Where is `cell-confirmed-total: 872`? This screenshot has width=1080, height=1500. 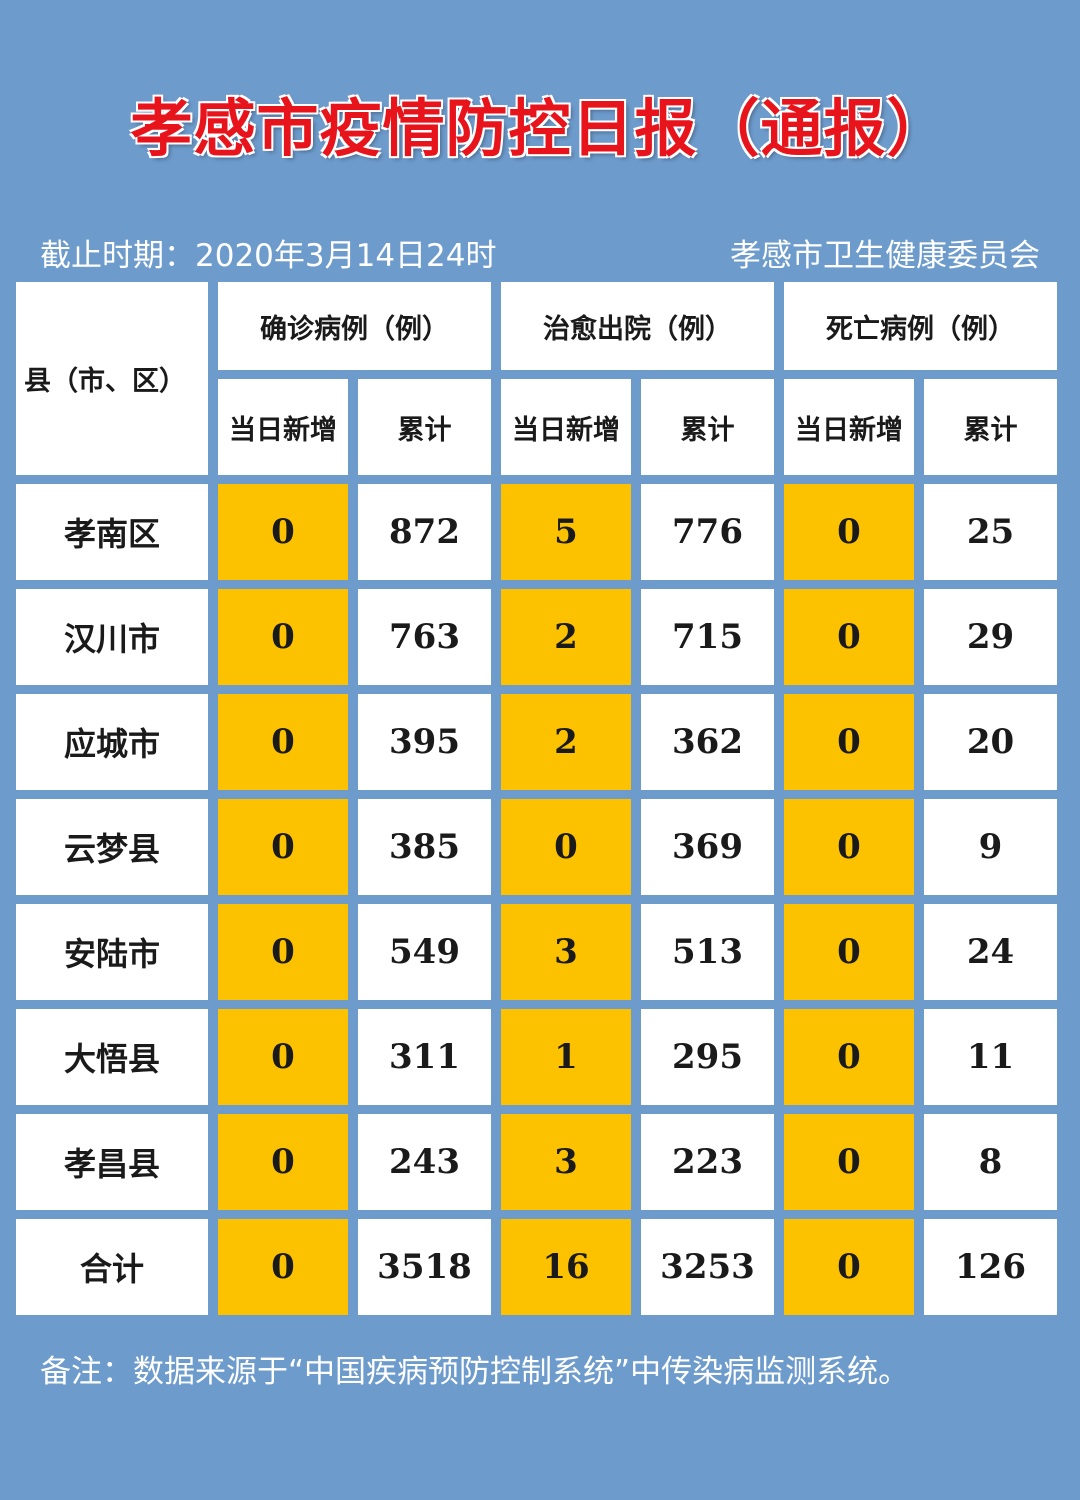
cell-confirmed-total: 872 is located at coordinates (424, 532).